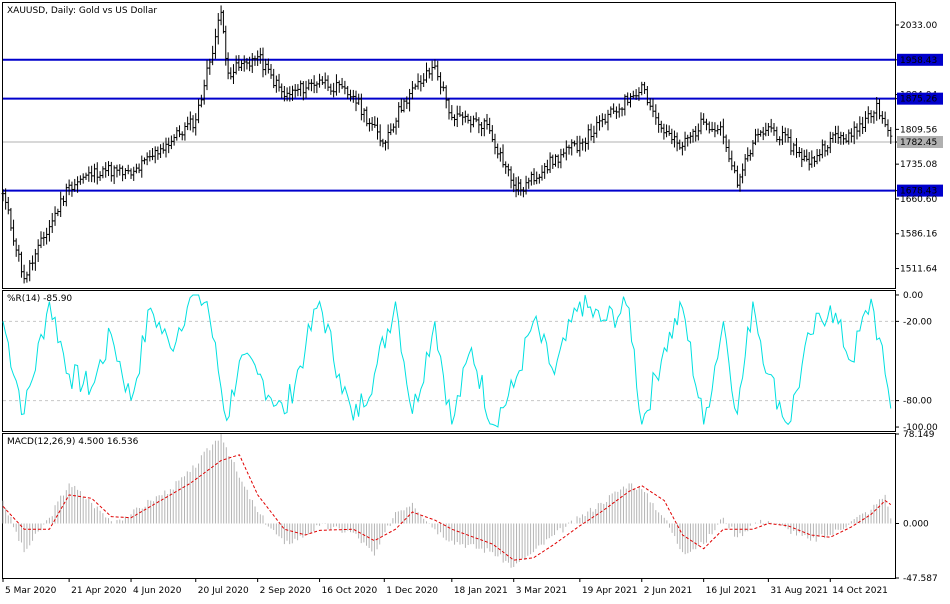 The height and width of the screenshot is (604, 950). Describe the element at coordinates (918, 235) in the screenshot. I see `price-y-tick-label: 1586.16` at that location.